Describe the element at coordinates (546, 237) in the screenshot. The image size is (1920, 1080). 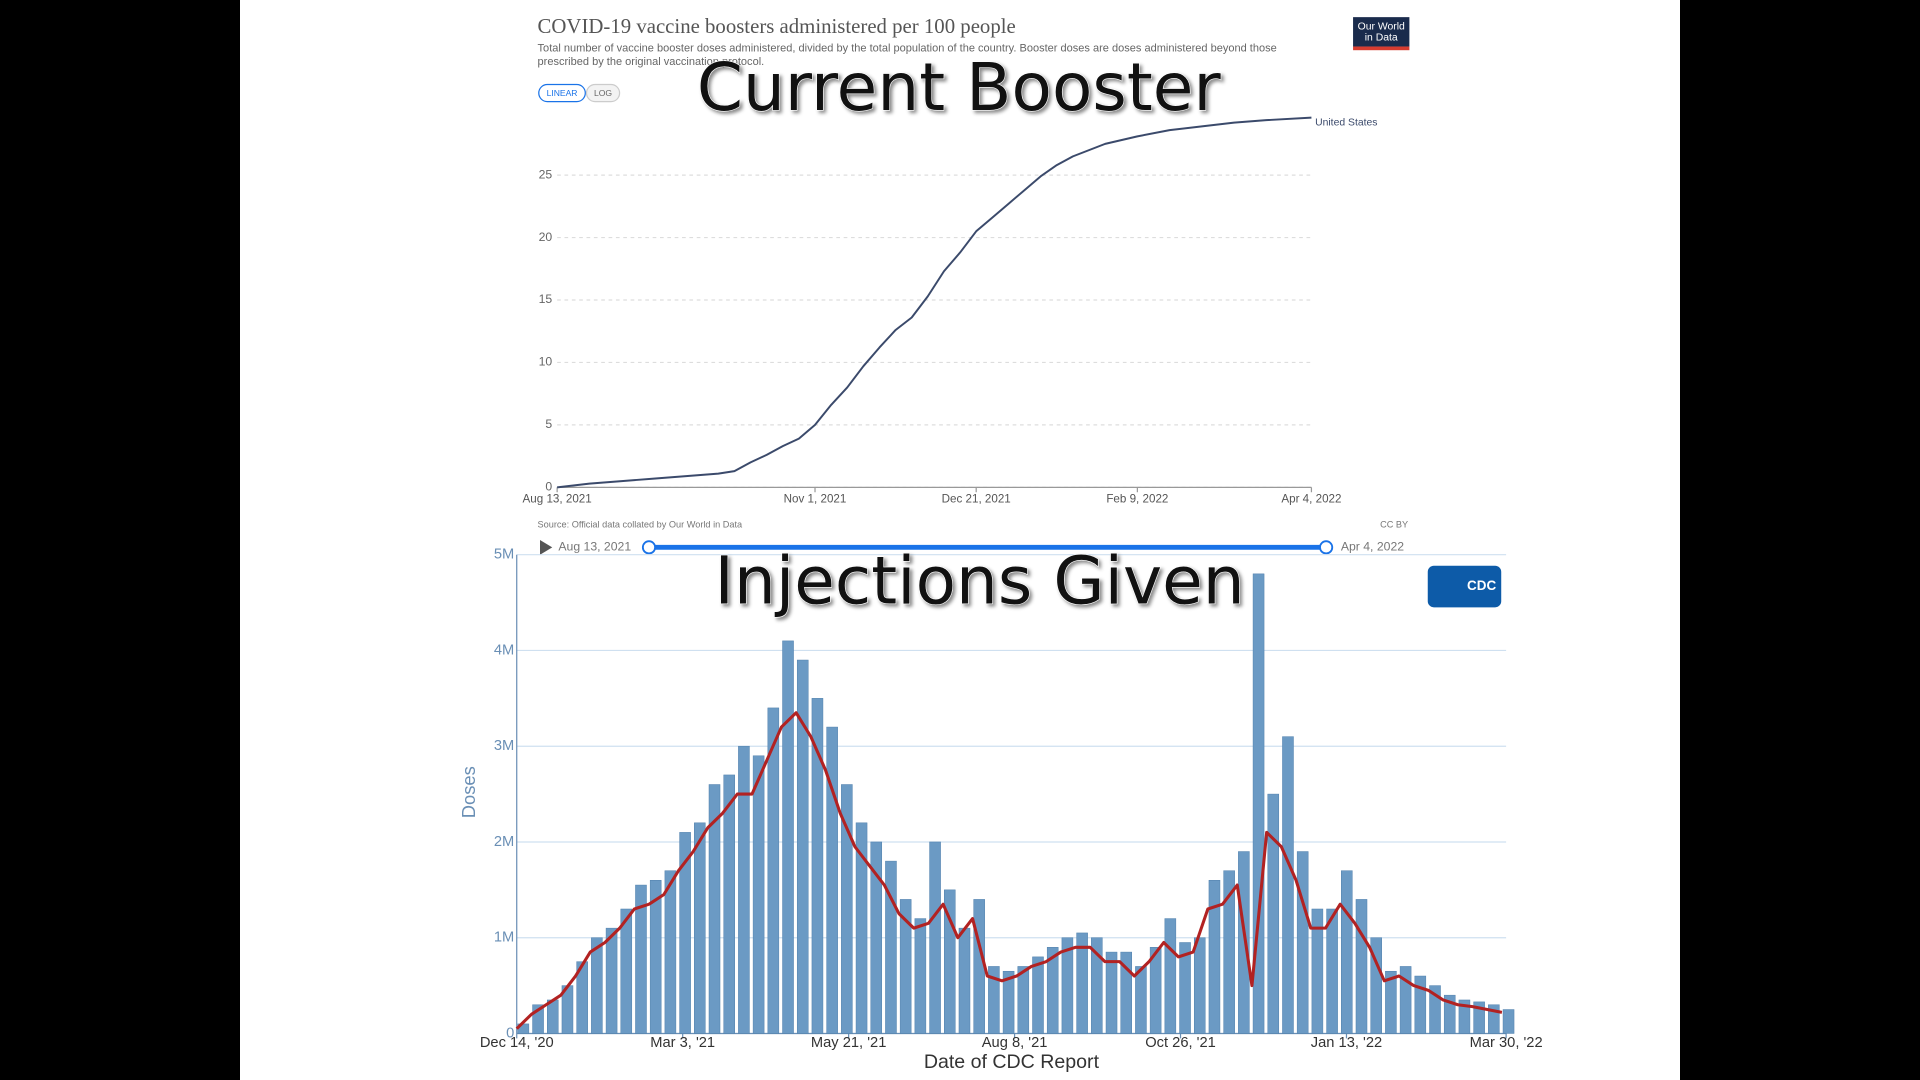
I see `y-tick-label: 20` at that location.